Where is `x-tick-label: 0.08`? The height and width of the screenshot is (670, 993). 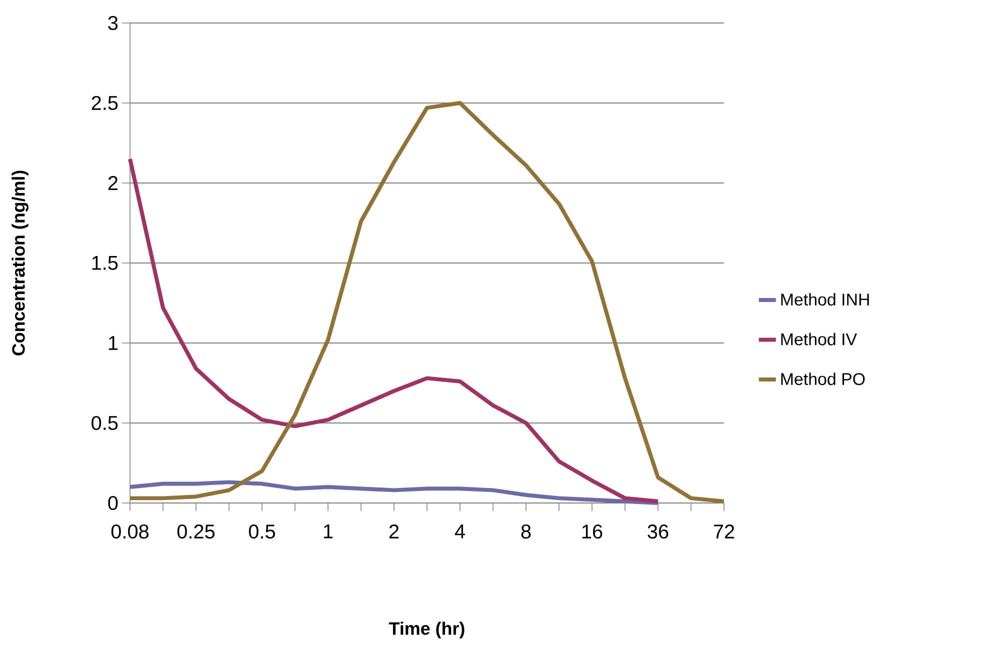 x-tick-label: 0.08 is located at coordinates (130, 531).